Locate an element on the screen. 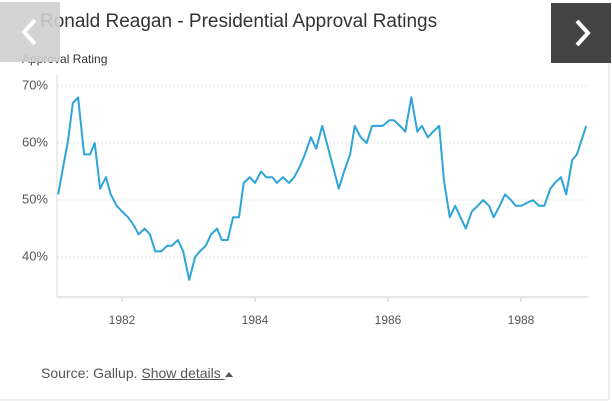 The width and height of the screenshot is (612, 403). x-tick-label: 1984 is located at coordinates (255, 320).